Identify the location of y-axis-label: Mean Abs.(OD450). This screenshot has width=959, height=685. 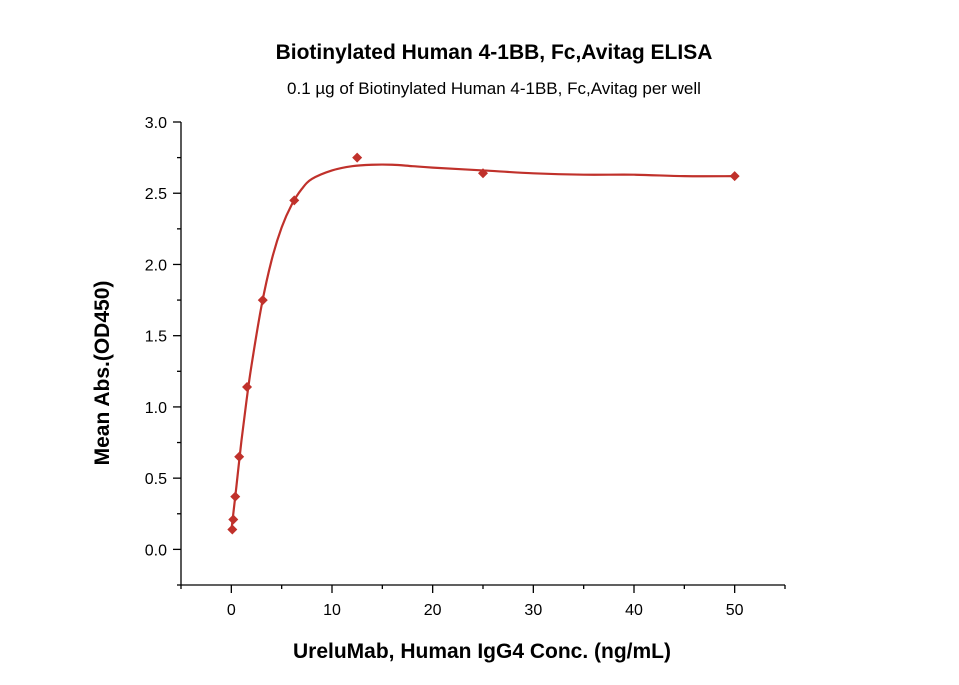
(102, 373).